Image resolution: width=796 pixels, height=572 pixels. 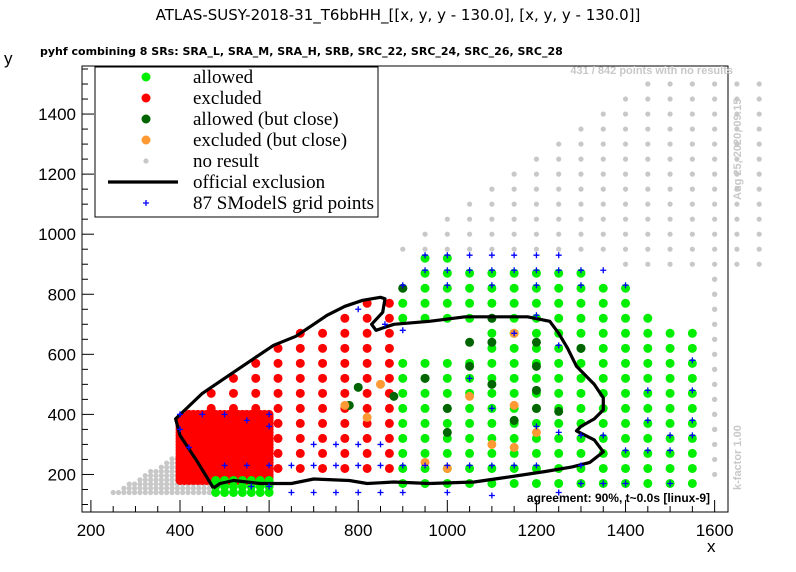 I want to click on agreement-note: agreement: 90%, t~0.0s [linux-9], so click(x=618, y=498).